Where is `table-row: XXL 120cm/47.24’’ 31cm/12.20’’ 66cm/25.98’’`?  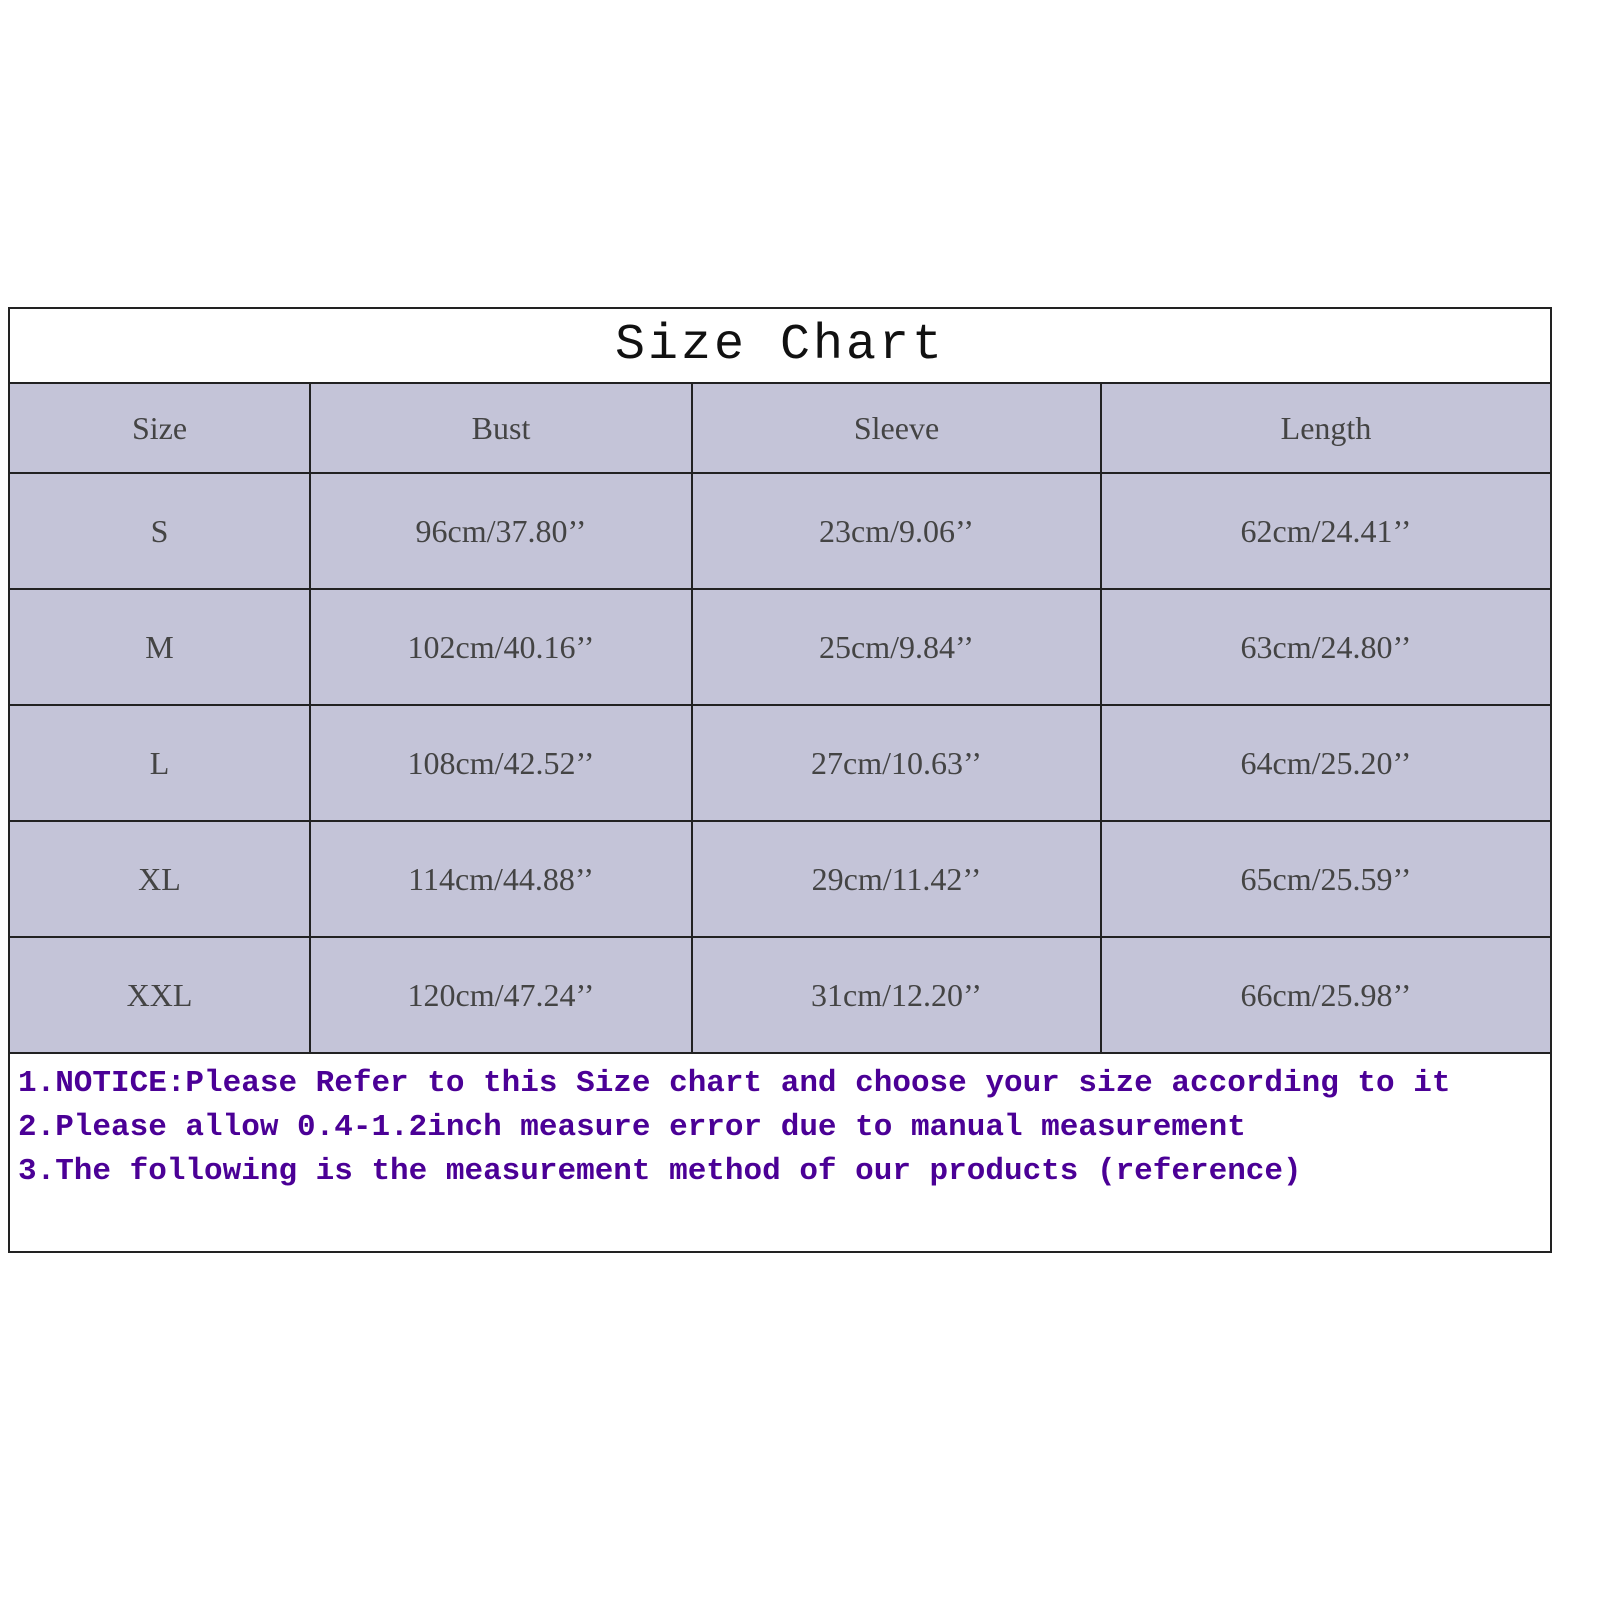
table-row: XXL 120cm/47.24’’ 31cm/12.20’’ 66cm/25.98’’ is located at coordinates (780, 995).